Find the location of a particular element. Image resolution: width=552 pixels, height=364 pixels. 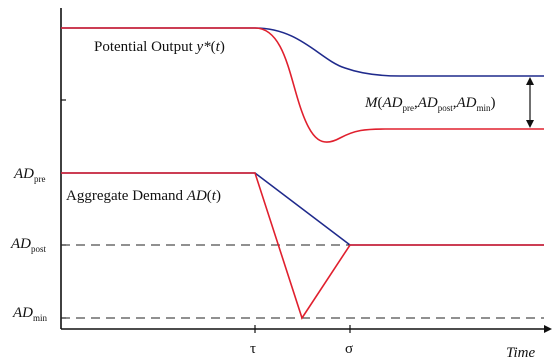

sigma-label: σ is located at coordinates (349, 349).